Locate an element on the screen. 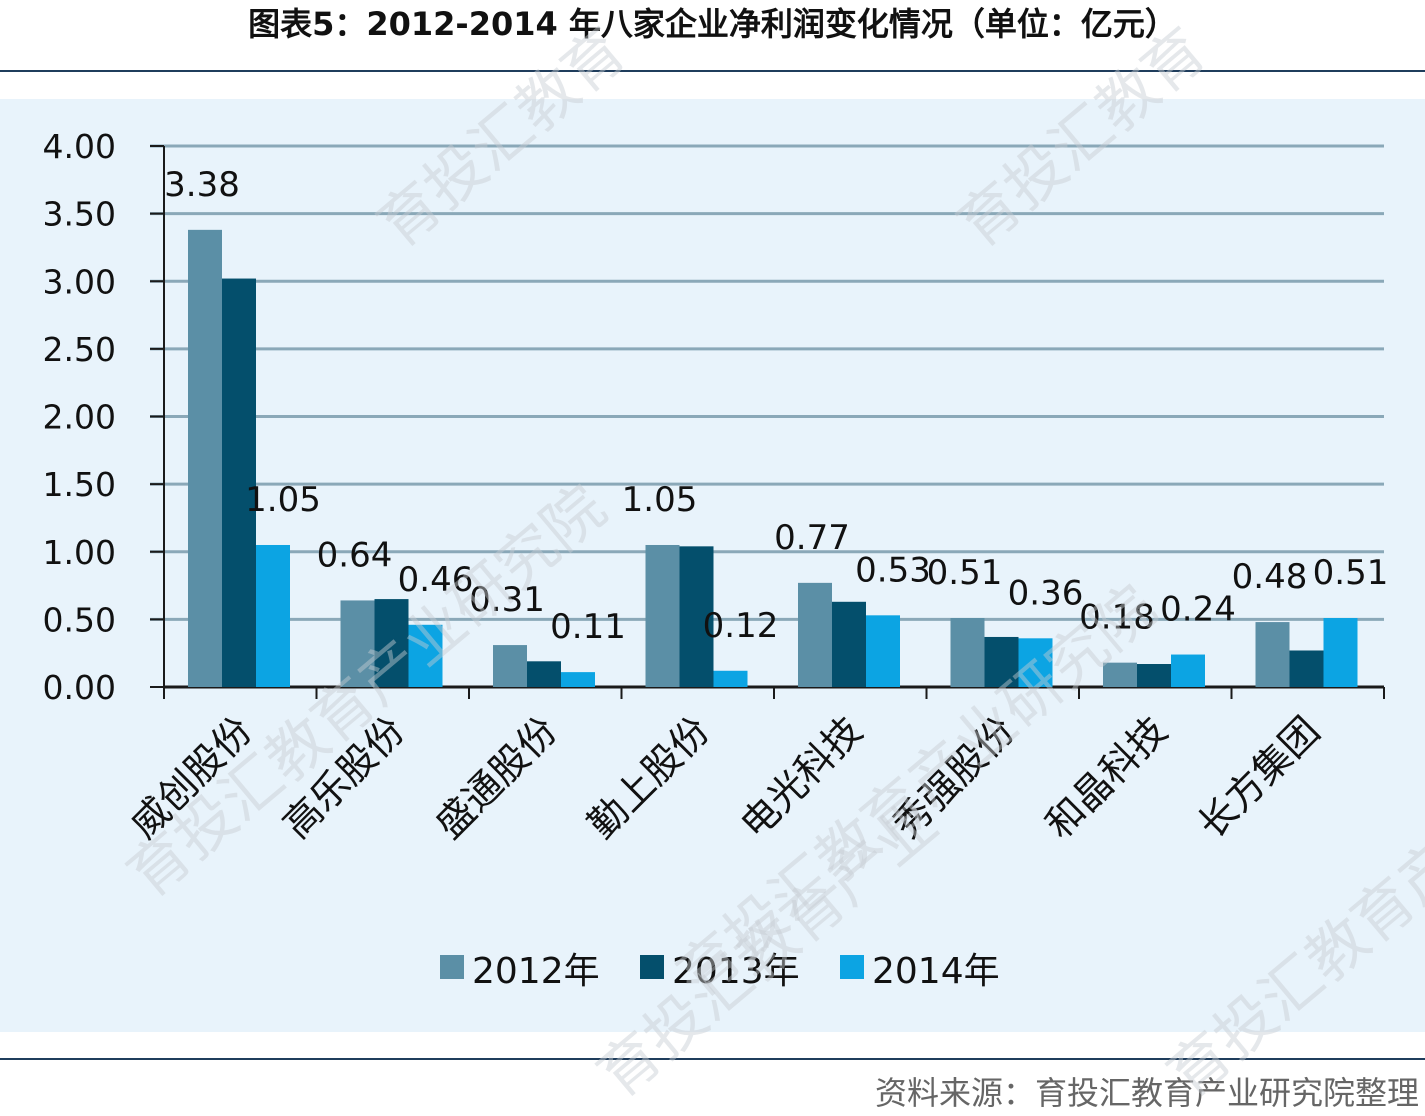  y-tick-label: 1.50 is located at coordinates (79, 484).